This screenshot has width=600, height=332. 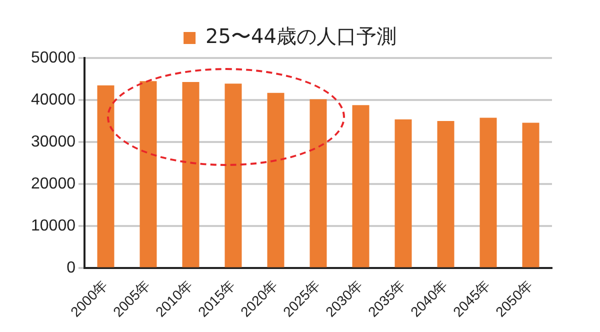 I want to click on y-tick-label: 0, so click(x=71, y=268).